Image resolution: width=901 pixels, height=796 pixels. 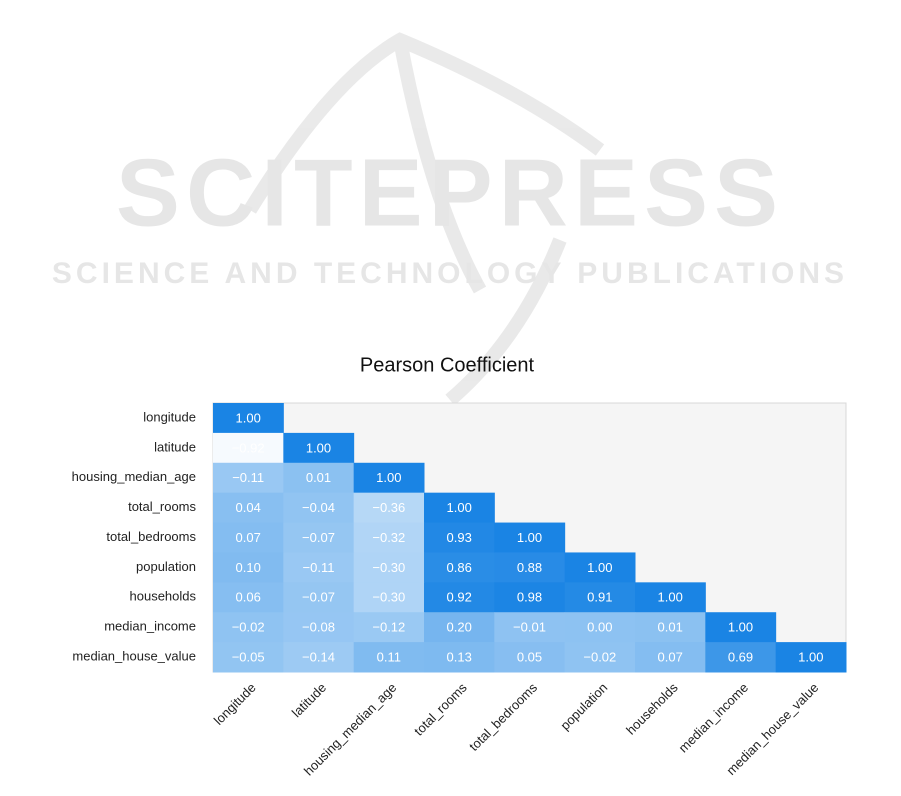 I want to click on x-tick-label: total_bedrooms, so click(x=503, y=717).